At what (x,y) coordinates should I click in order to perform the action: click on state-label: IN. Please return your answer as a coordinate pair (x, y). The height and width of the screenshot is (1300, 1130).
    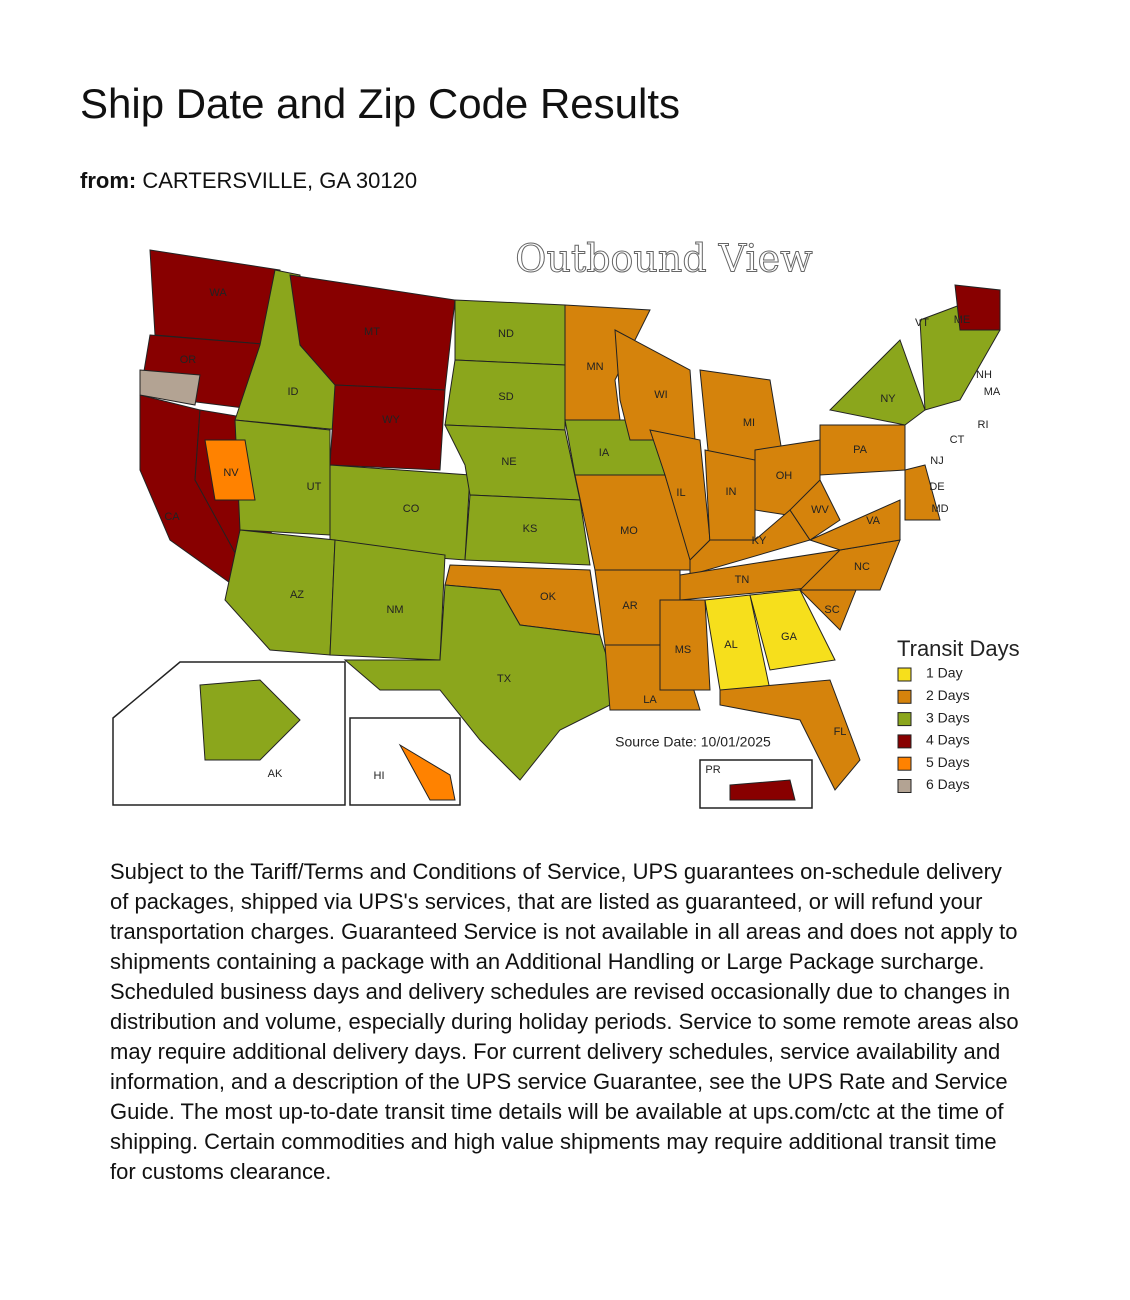
    Looking at the image, I should click on (731, 492).